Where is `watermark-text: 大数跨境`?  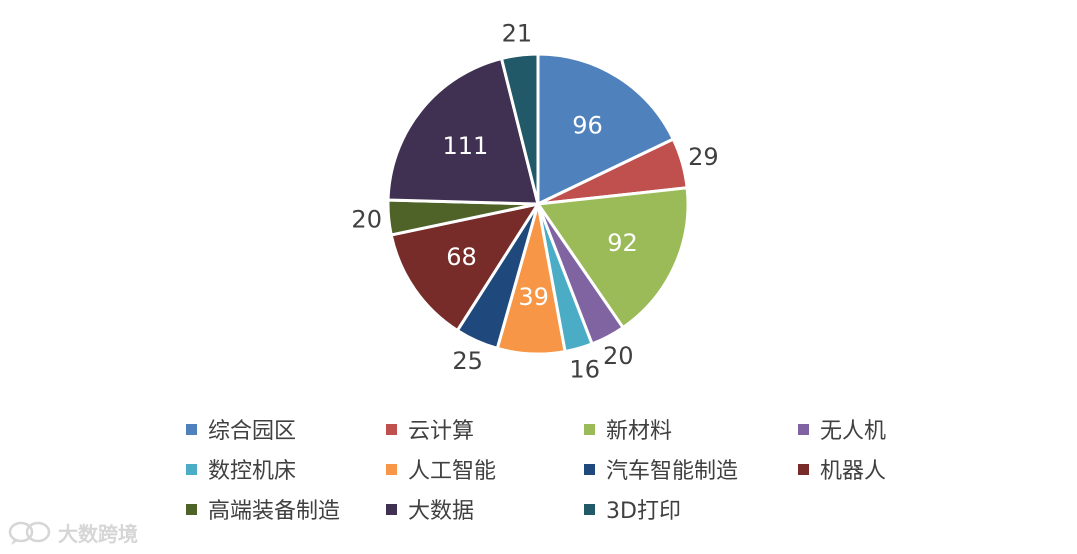 watermark-text: 大数跨境 is located at coordinates (98, 534).